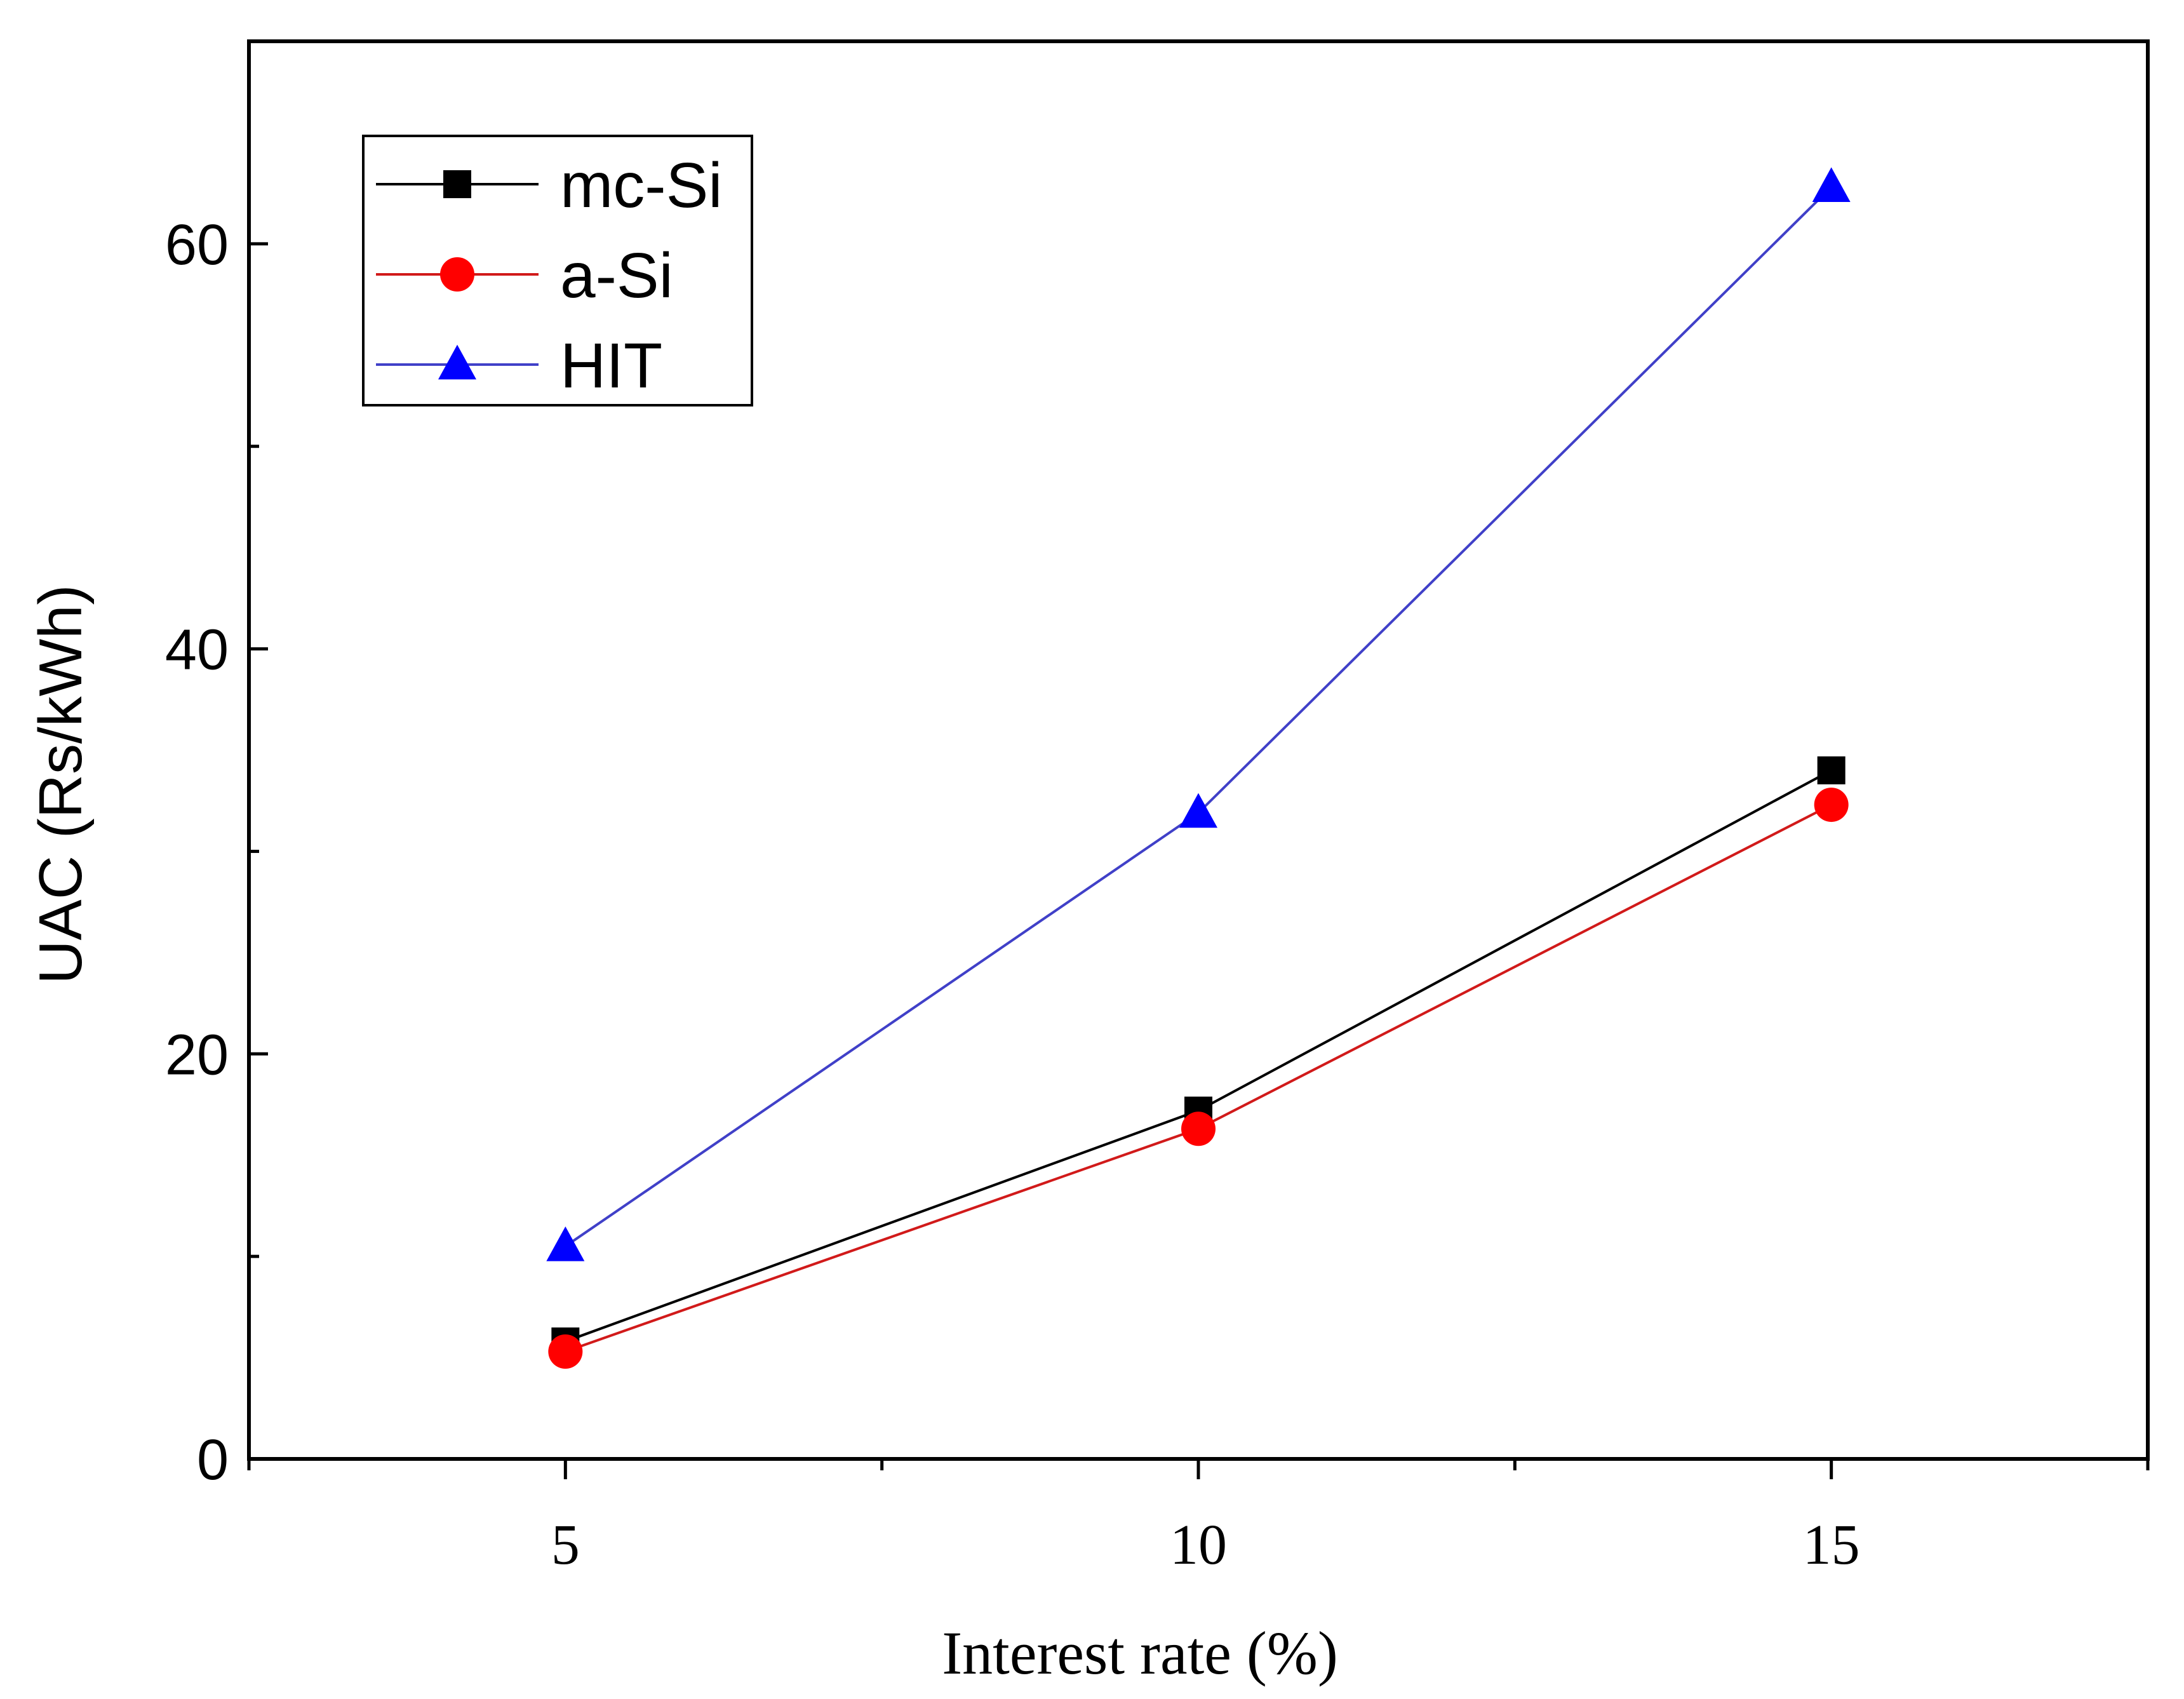 The width and height of the screenshot is (2184, 1699). Describe the element at coordinates (1140, 1653) in the screenshot. I see `x-axis-label: Interest rate (%)` at that location.